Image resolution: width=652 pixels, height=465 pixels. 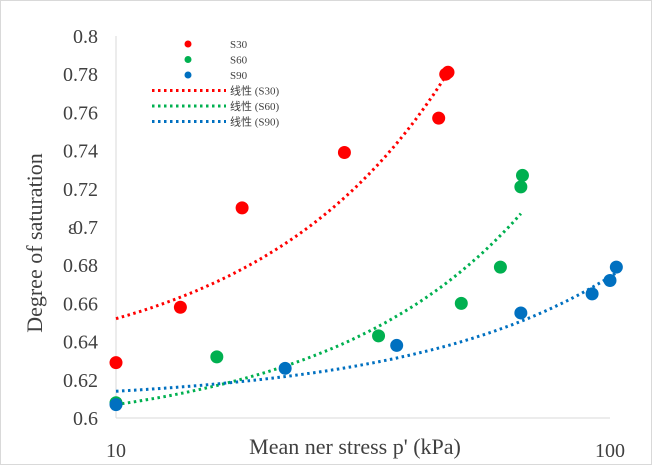 What do you see at coordinates (80, 190) in the screenshot?
I see `y-tick-label: 0.72` at bounding box center [80, 190].